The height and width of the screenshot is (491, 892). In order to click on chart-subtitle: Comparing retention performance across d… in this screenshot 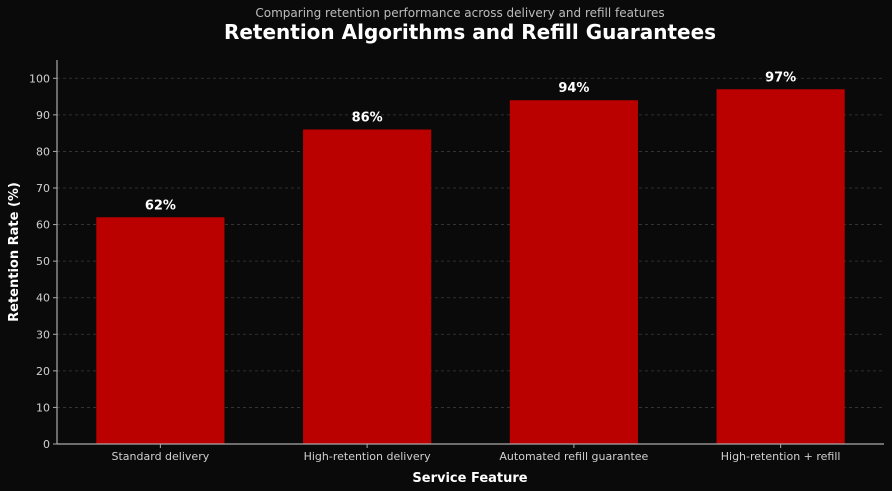, I will do `click(459, 13)`.